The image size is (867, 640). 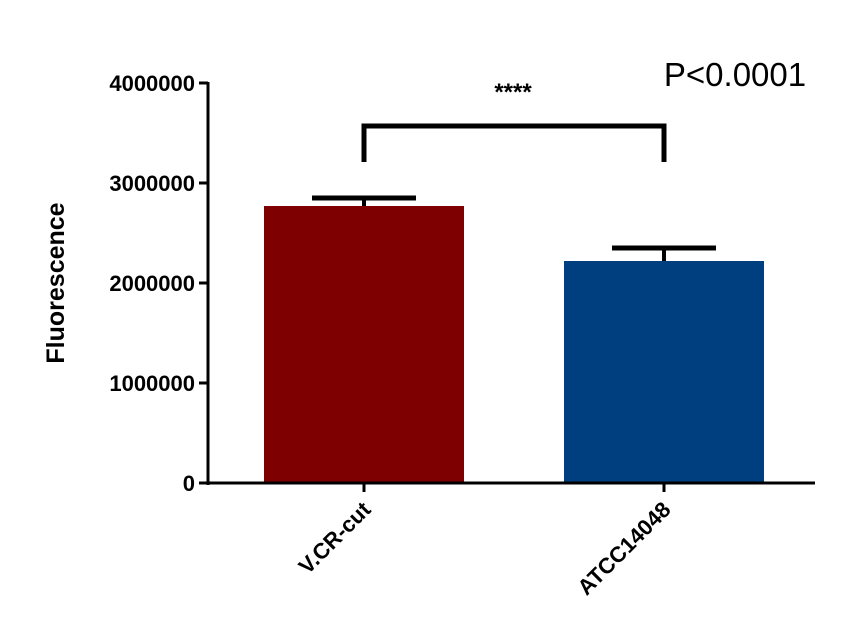 What do you see at coordinates (152, 283) in the screenshot?
I see `y-tick-label-2: 2000000` at bounding box center [152, 283].